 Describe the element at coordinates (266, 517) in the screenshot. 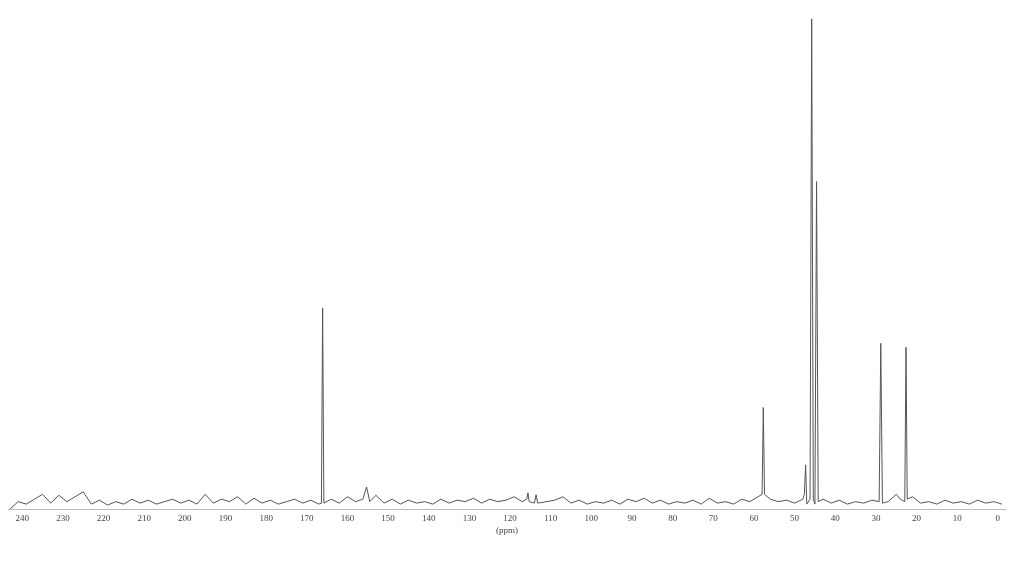

I see `x-tick-label: 180` at that location.